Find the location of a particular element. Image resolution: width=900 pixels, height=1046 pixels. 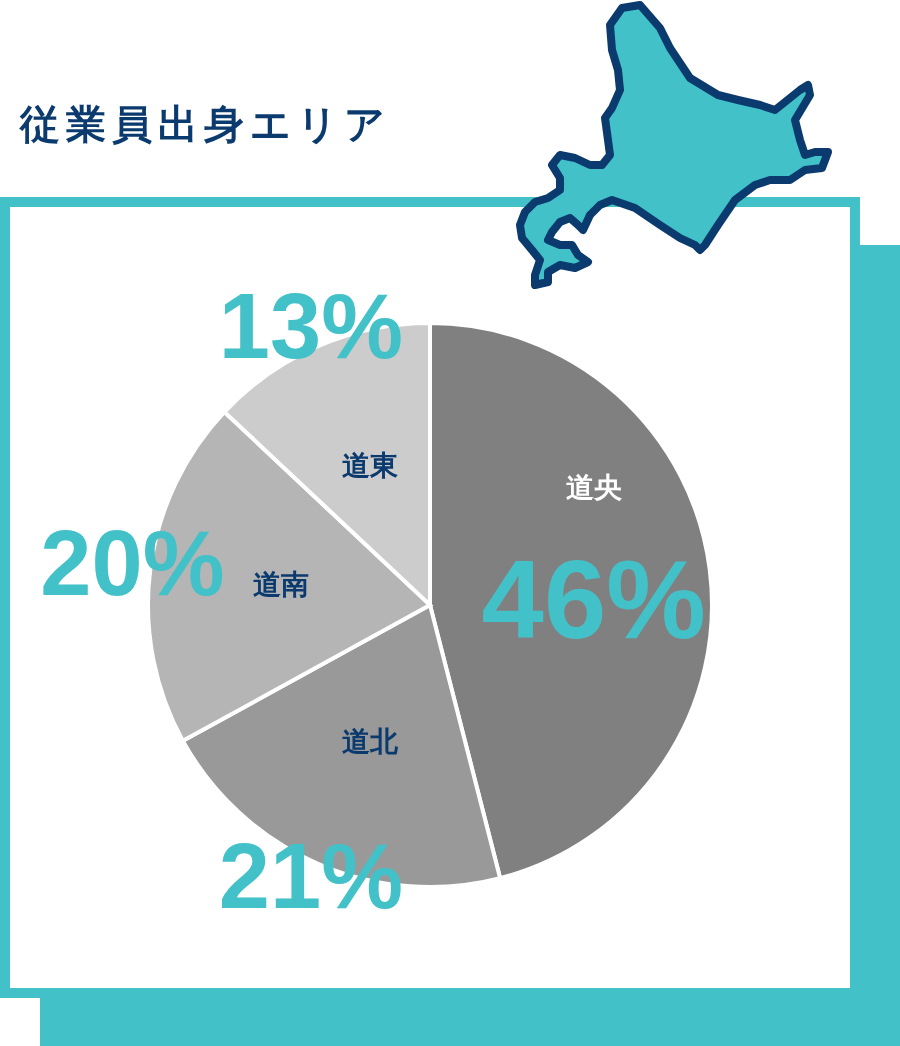

slice-label: 道北 is located at coordinates (371, 741).